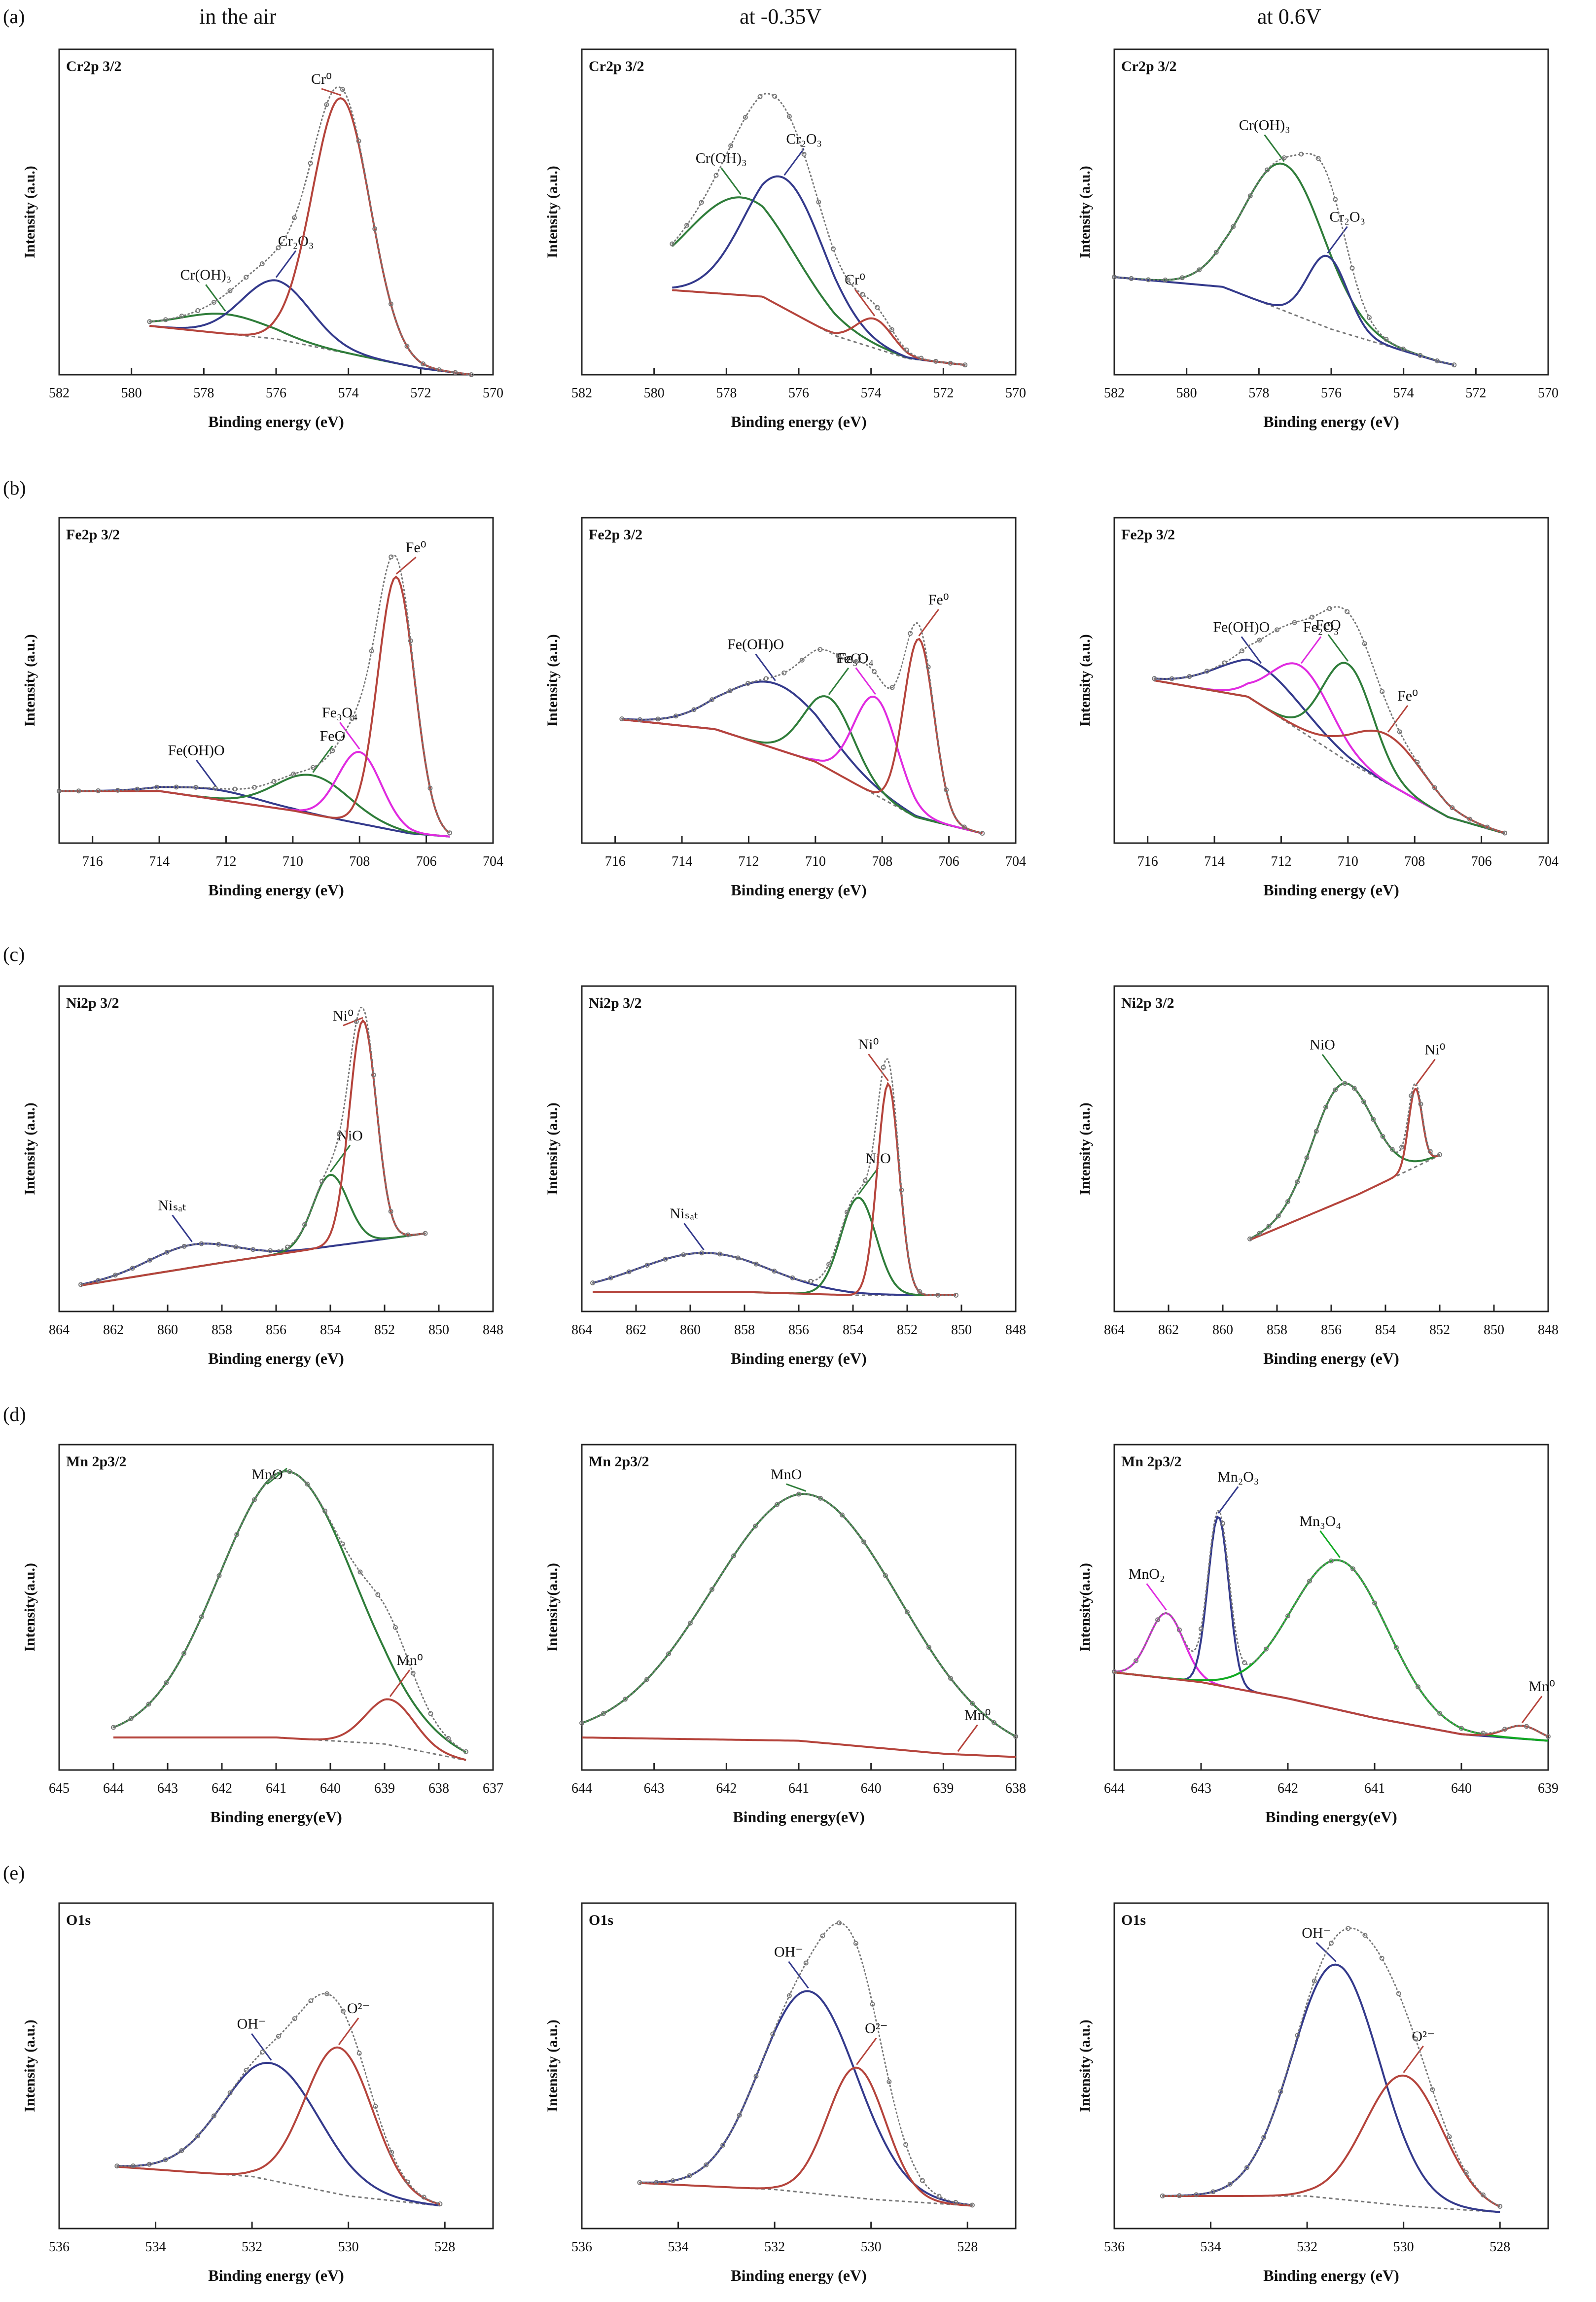 Image resolution: width=1596 pixels, height=2302 pixels. What do you see at coordinates (1307, 2247) in the screenshot?
I see `x-tick-label: 532` at bounding box center [1307, 2247].